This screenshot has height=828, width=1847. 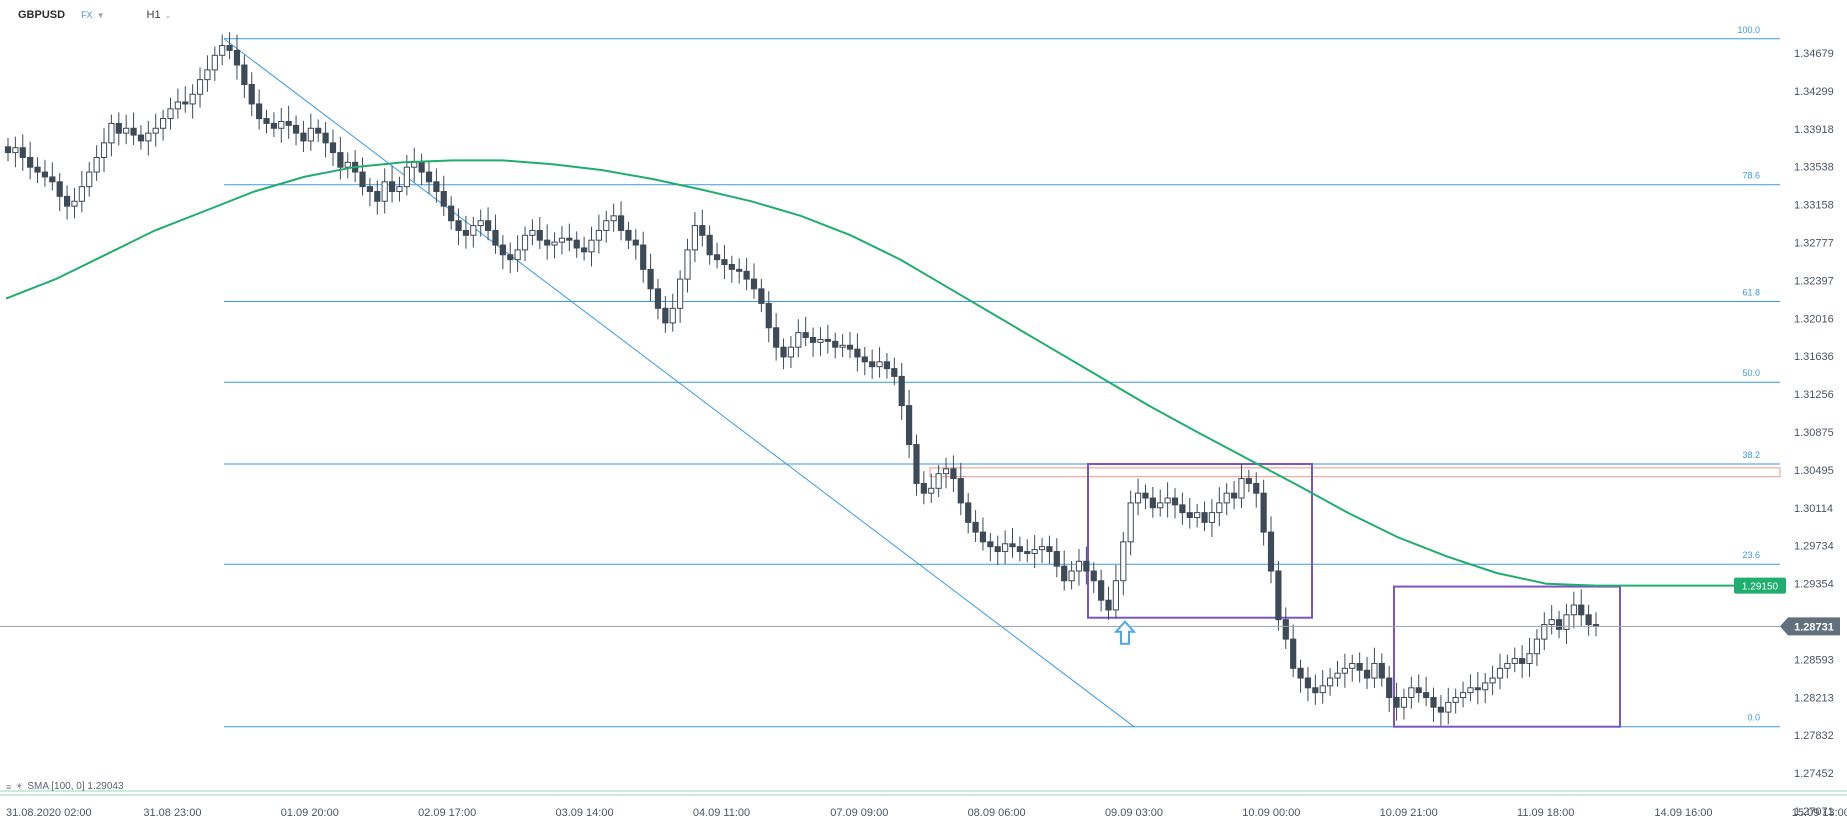 What do you see at coordinates (94, 15) in the screenshot?
I see `chart-header: GBPUSD FX ▼ H1 ⌄` at bounding box center [94, 15].